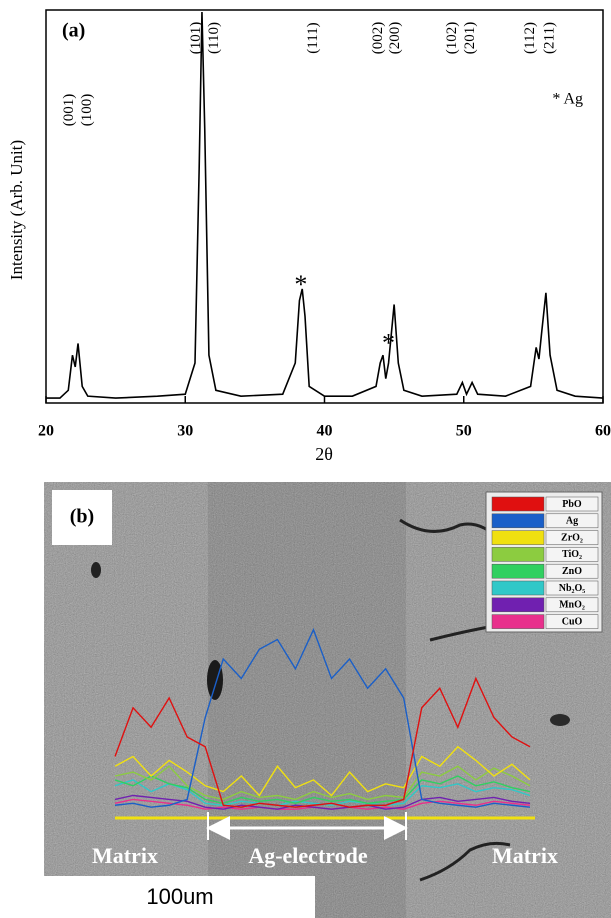 The image size is (611, 918). What do you see at coordinates (567, 99) in the screenshot?
I see `marker-note: * Ag` at bounding box center [567, 99].